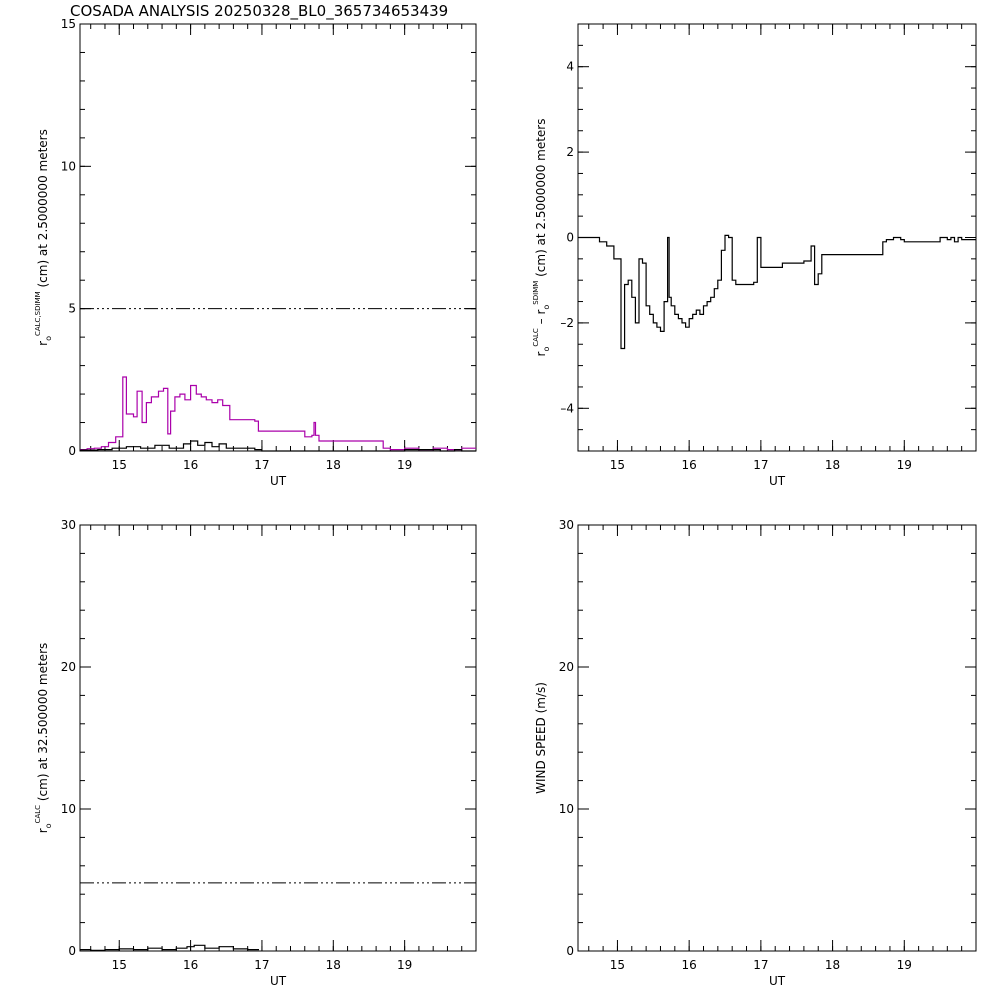  Describe the element at coordinates (72, 309) in the screenshot. I see `y-tick-label: 5` at that location.